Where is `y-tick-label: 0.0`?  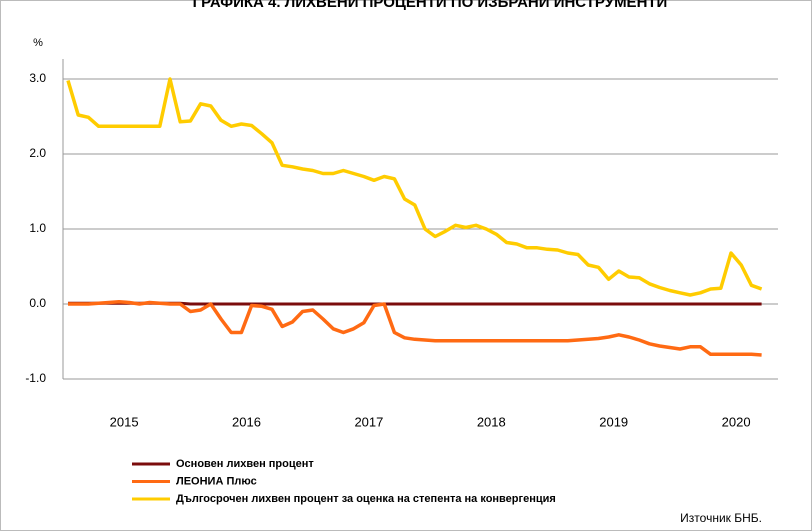
y-tick-label: 0.0 is located at coordinates (37, 303).